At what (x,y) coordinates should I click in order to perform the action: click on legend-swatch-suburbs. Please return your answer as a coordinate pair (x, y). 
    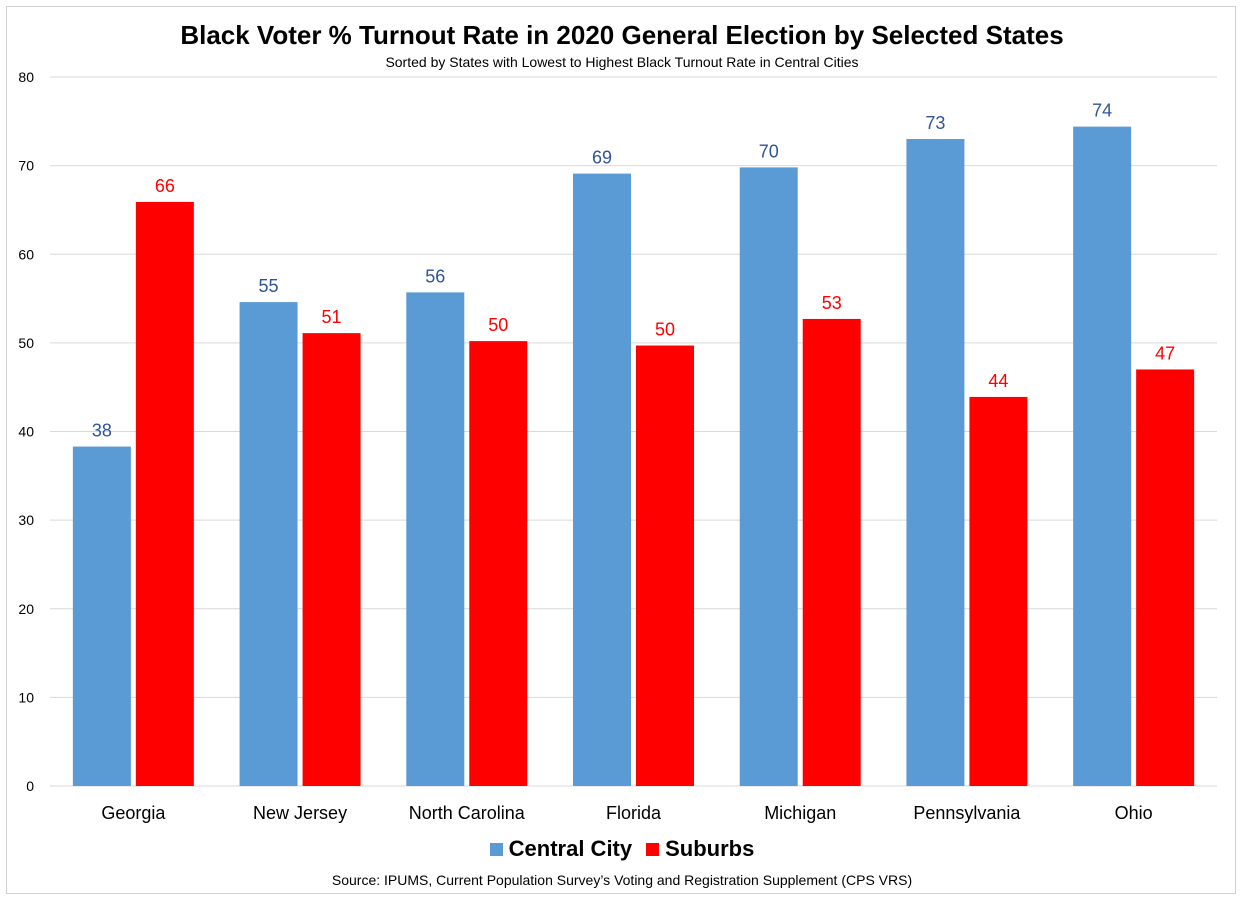
    Looking at the image, I should click on (653, 849).